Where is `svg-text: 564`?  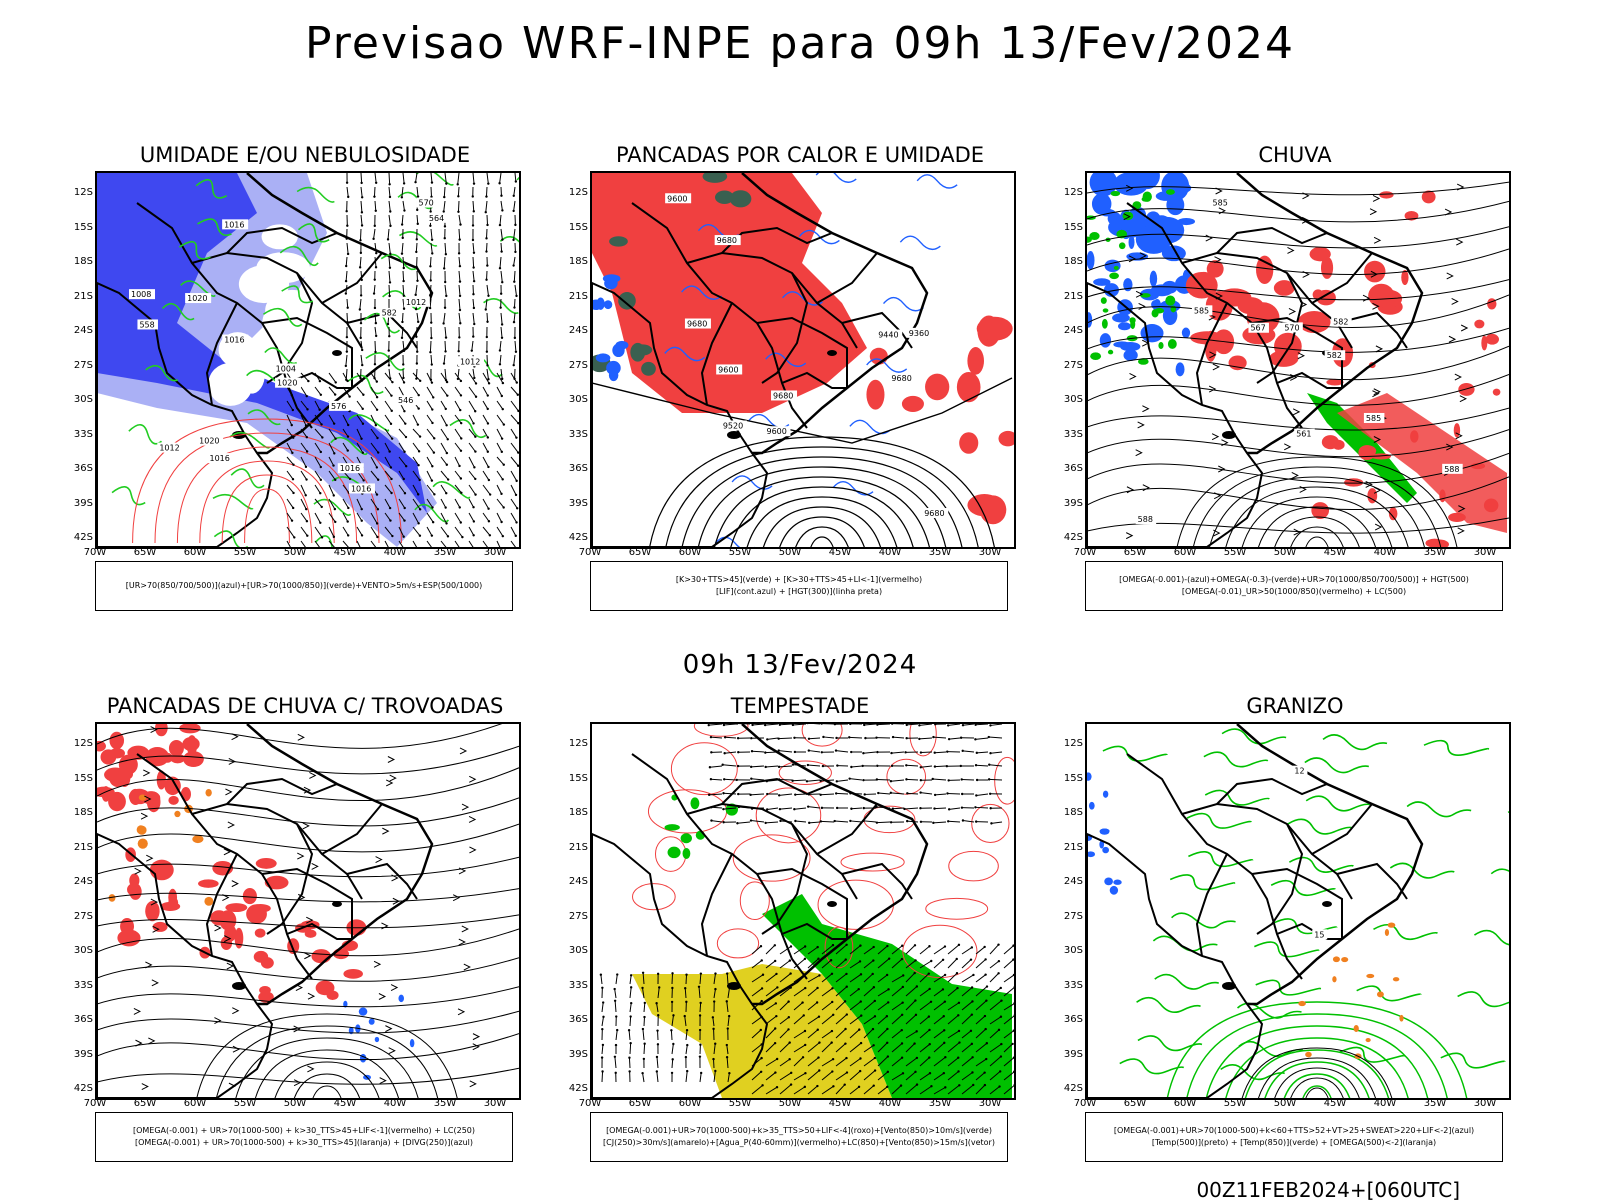 svg-text: 564 is located at coordinates (436, 218).